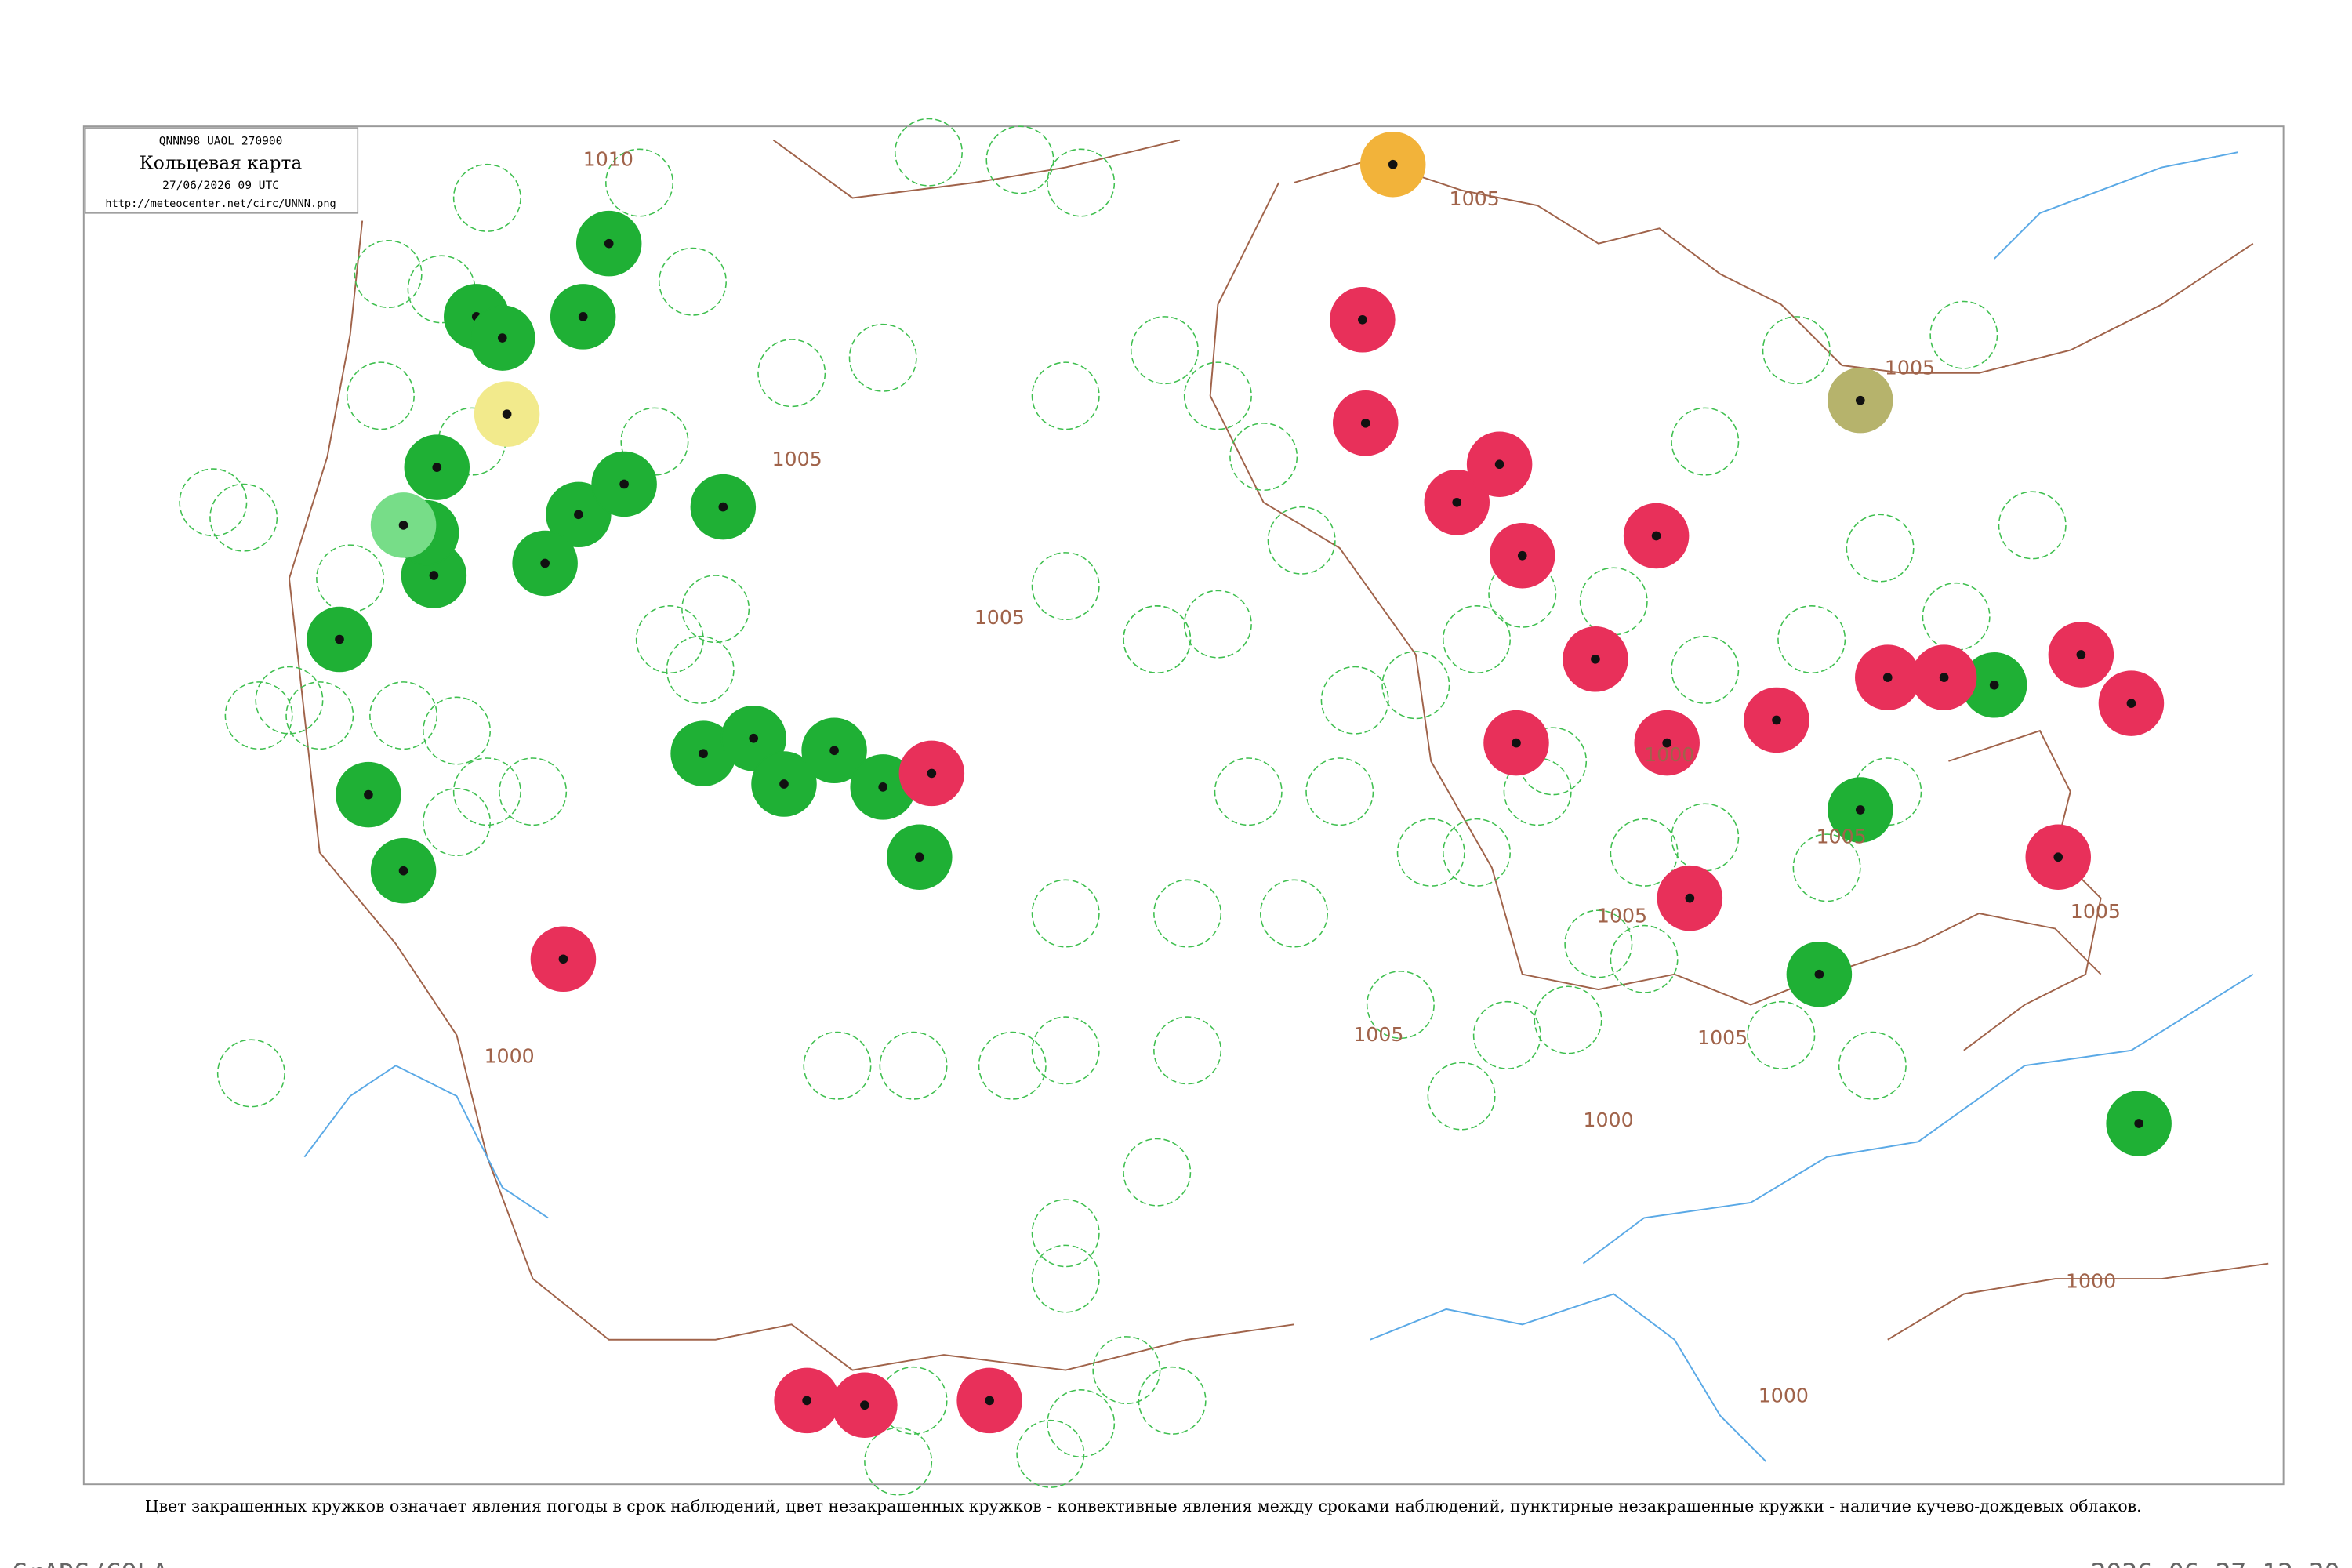 The height and width of the screenshot is (1568, 2352). Describe the element at coordinates (220, 204) in the screenshot. I see `header-url: http://meteocenter.net/circ/UNNN.png` at that location.